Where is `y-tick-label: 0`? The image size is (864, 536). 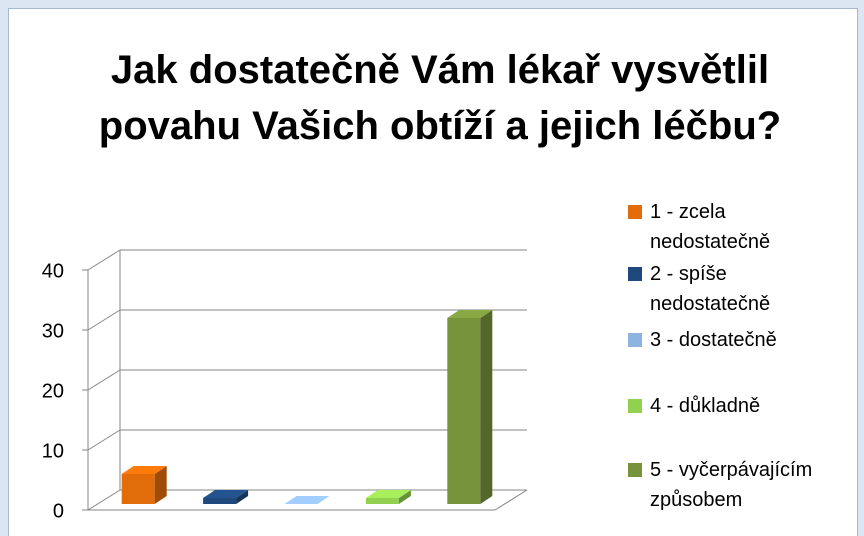
y-tick-label: 0 is located at coordinates (58, 511).